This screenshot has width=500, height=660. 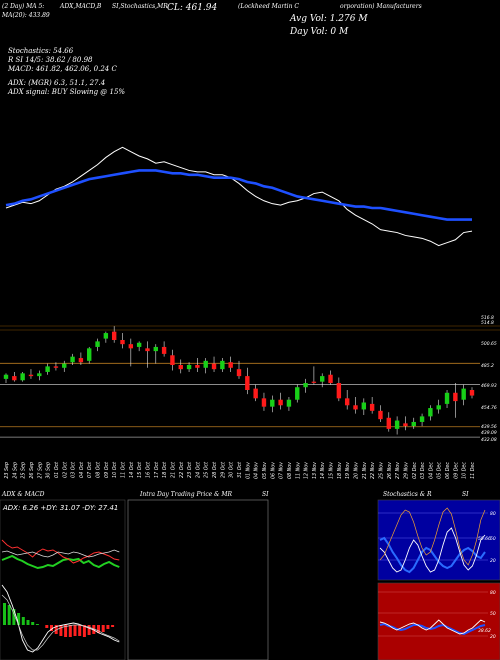 I want to click on price-axis-label: 514.8, so click(x=487, y=323).